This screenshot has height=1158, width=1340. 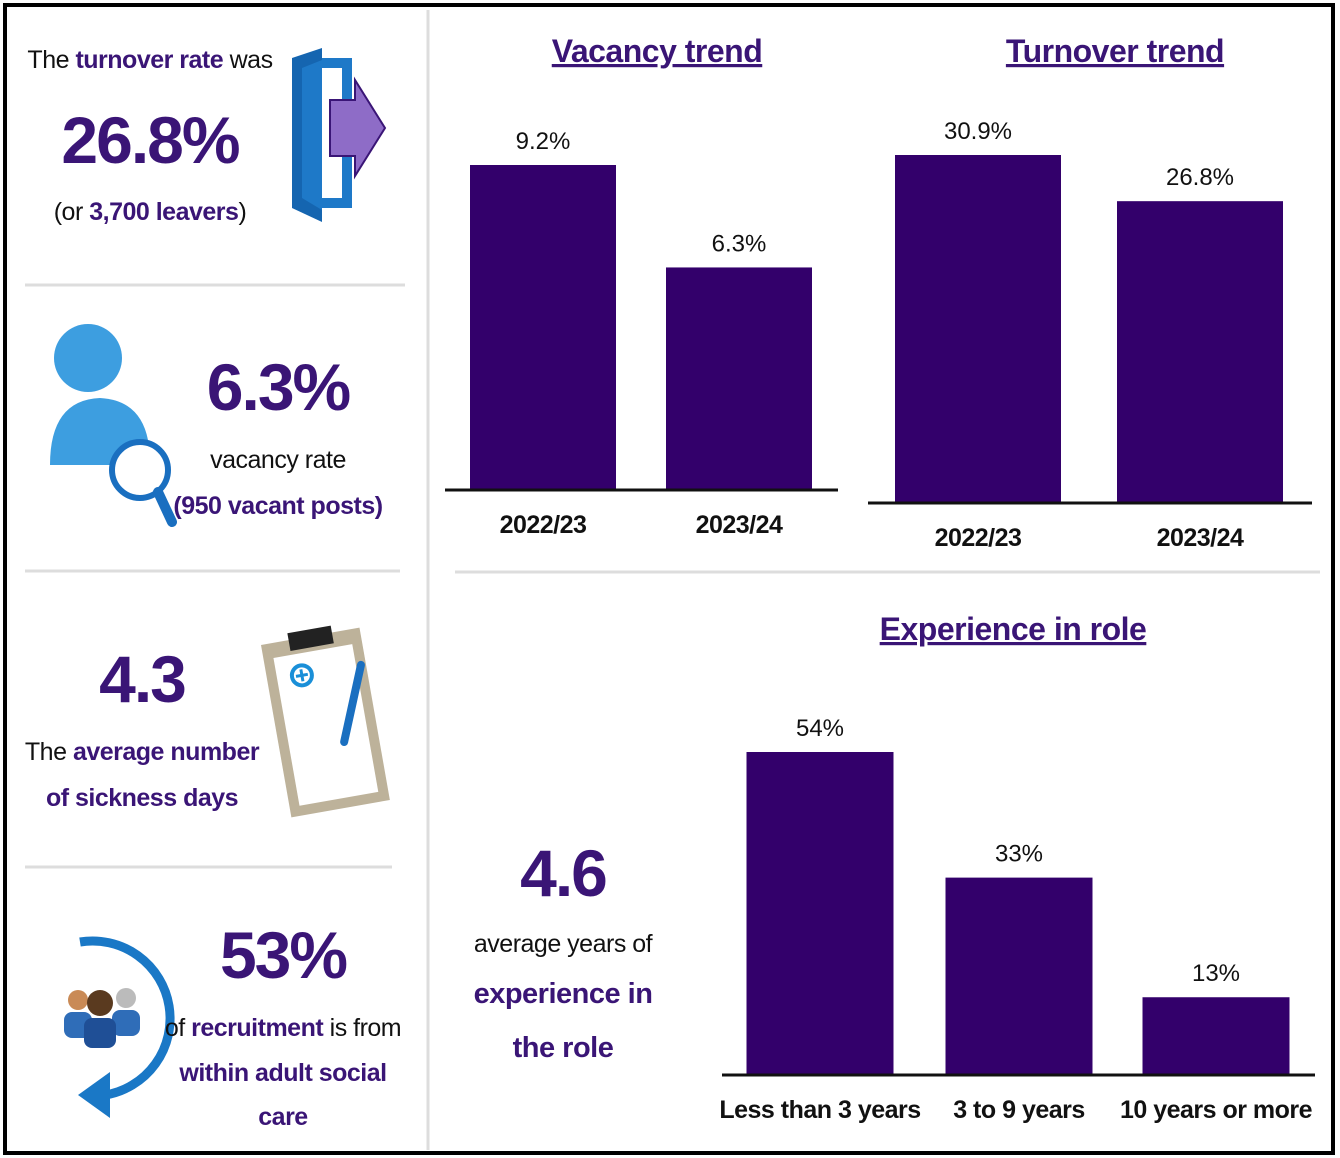 What do you see at coordinates (1019, 854) in the screenshot?
I see `value-label: 33%` at bounding box center [1019, 854].